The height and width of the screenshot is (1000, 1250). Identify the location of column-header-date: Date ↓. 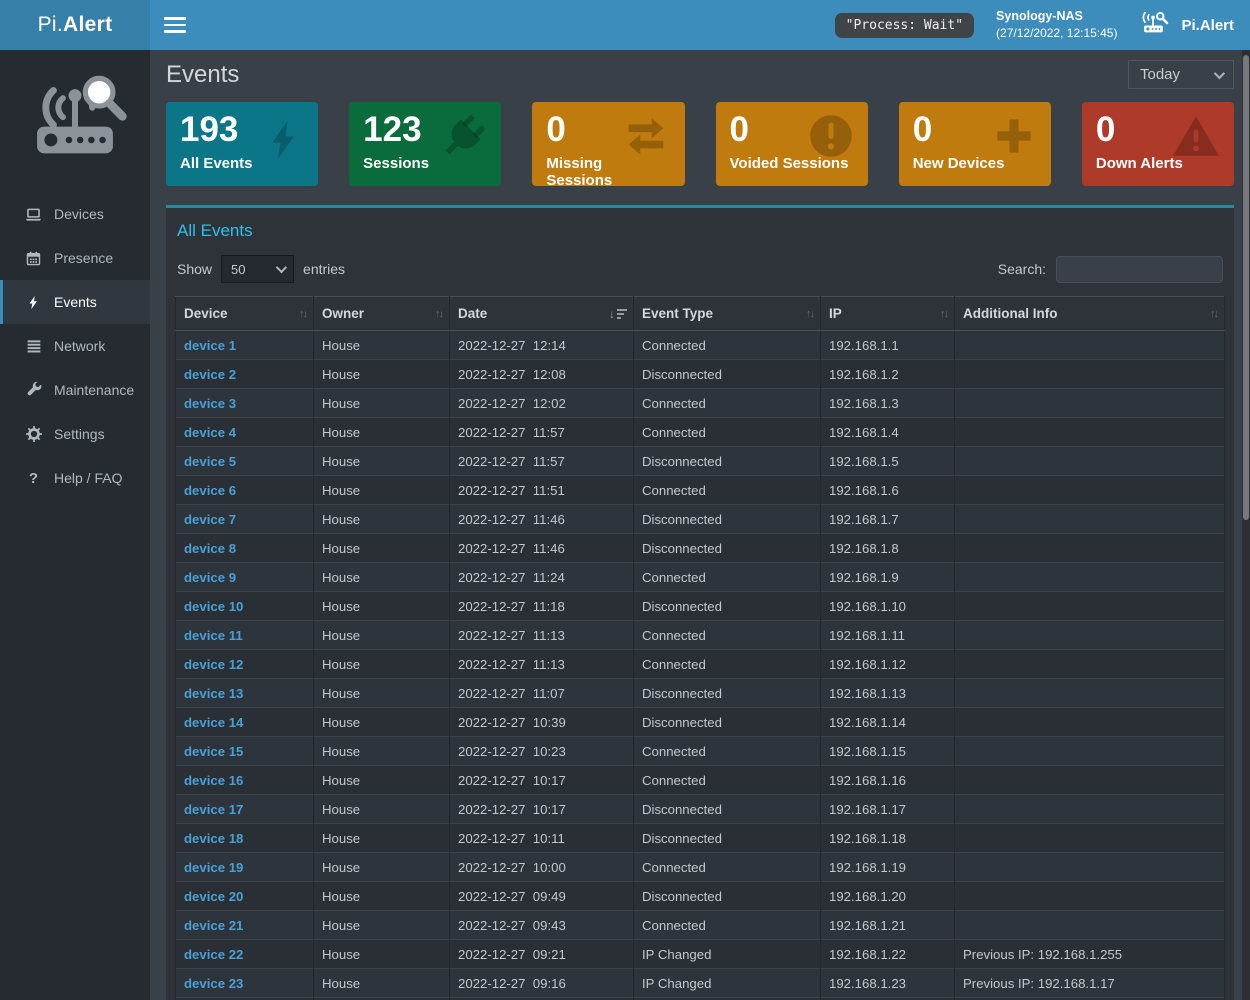
(541, 313).